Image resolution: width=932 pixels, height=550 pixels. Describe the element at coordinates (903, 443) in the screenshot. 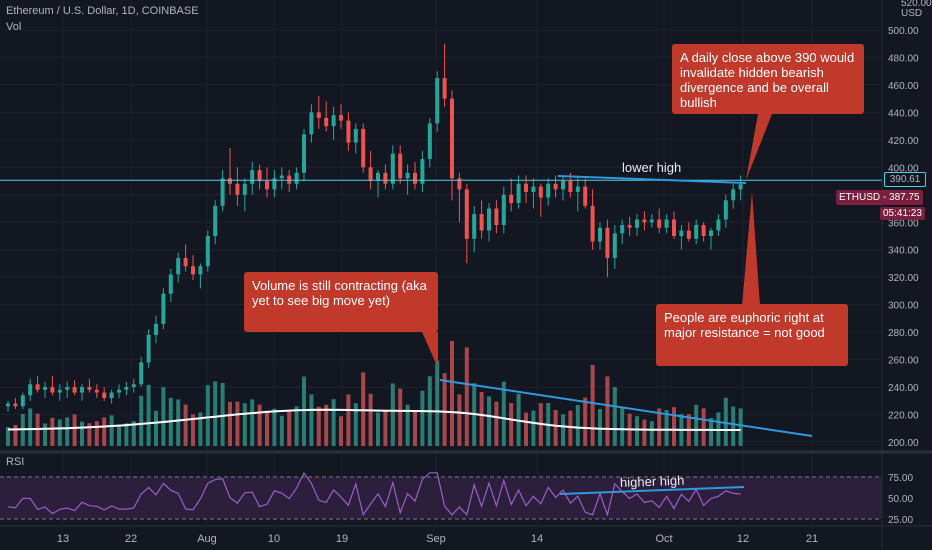

I see `price-tick-label: 200.00` at that location.